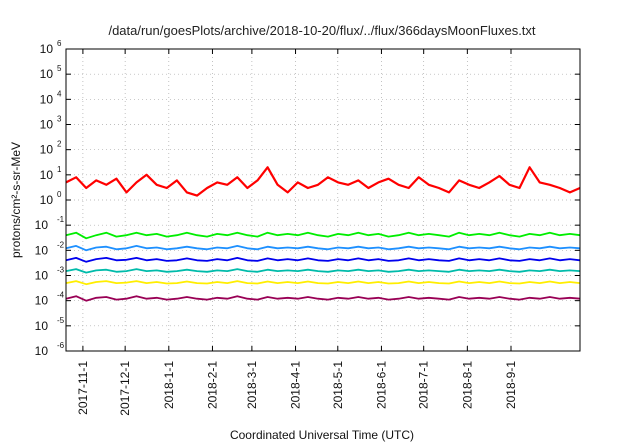 The image size is (640, 448). I want to click on x-axis-label: Coordinated Universal Time (UTC), so click(322, 435).